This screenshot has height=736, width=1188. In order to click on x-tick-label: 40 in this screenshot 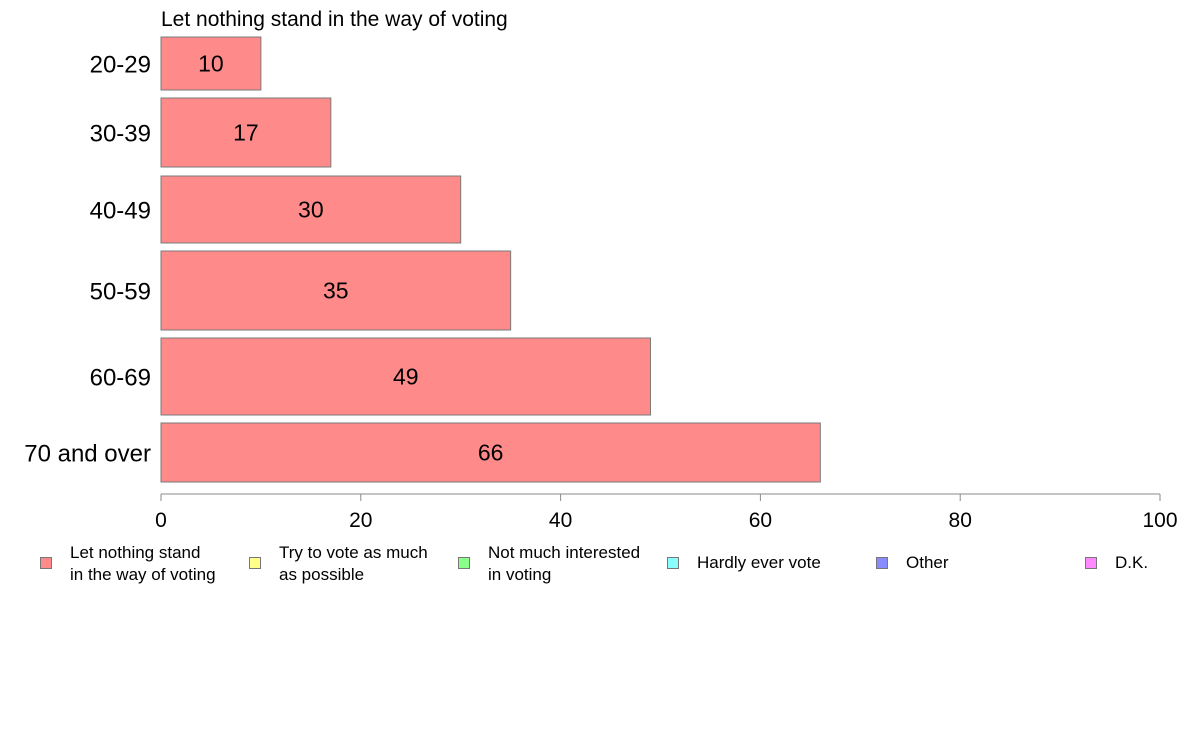, I will do `click(560, 520)`.